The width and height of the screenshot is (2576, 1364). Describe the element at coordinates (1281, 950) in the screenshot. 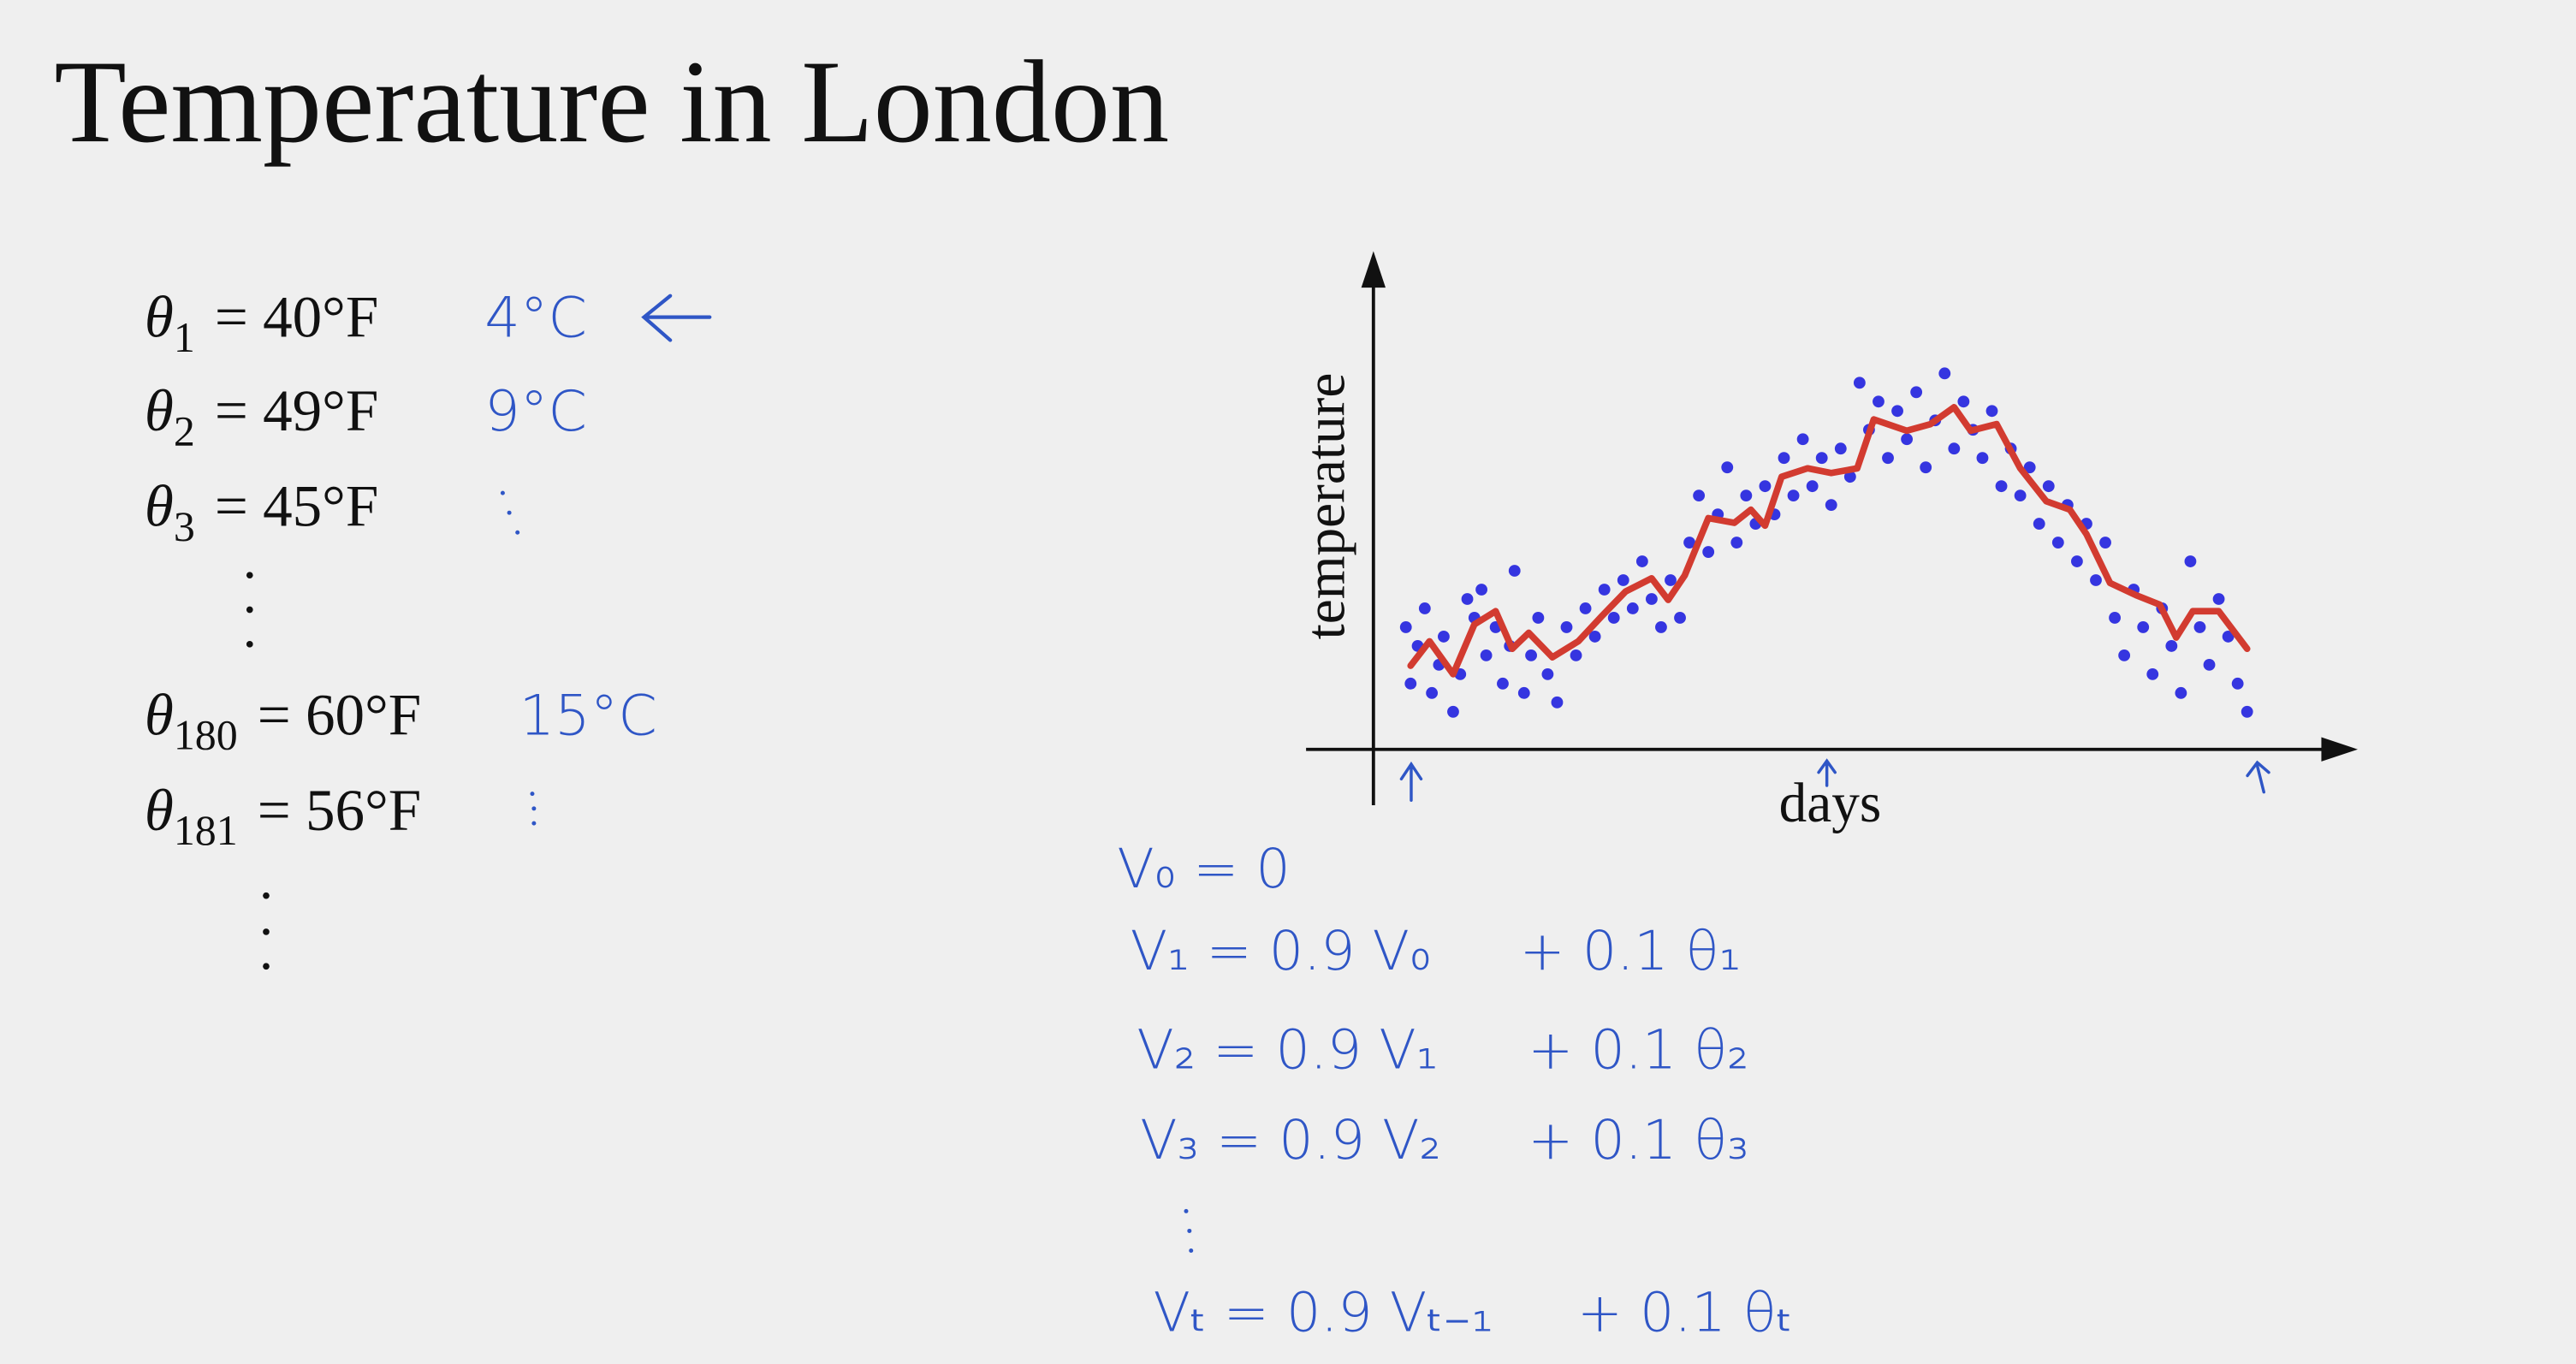

I see `equation-lhs: V₁ = 0.9 V₀` at that location.